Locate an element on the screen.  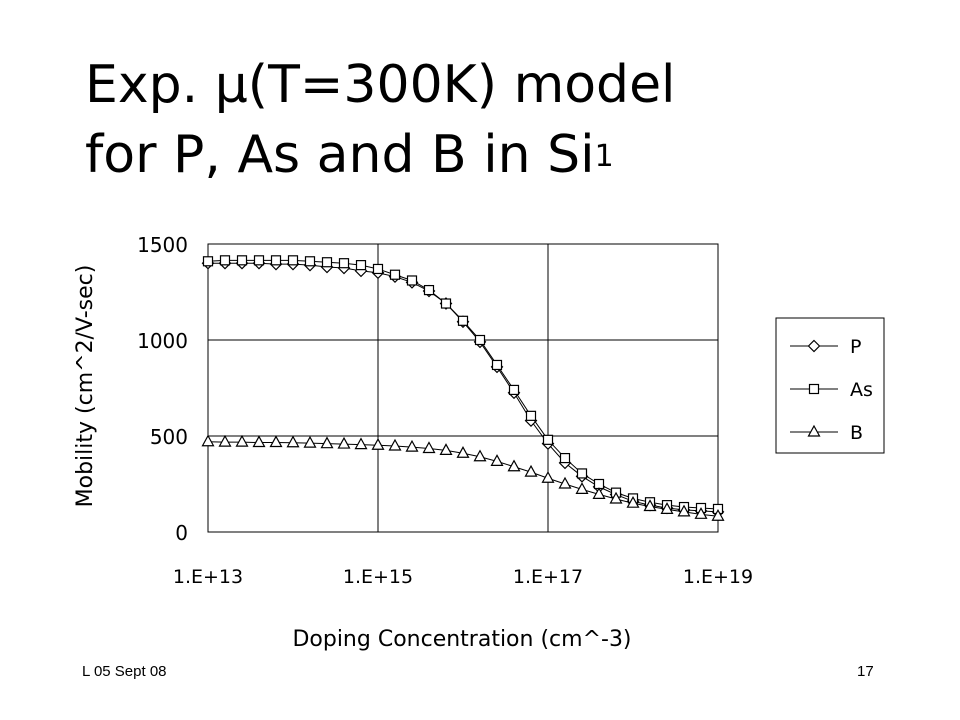
y-tick-label: 0 is located at coordinates (181, 533).